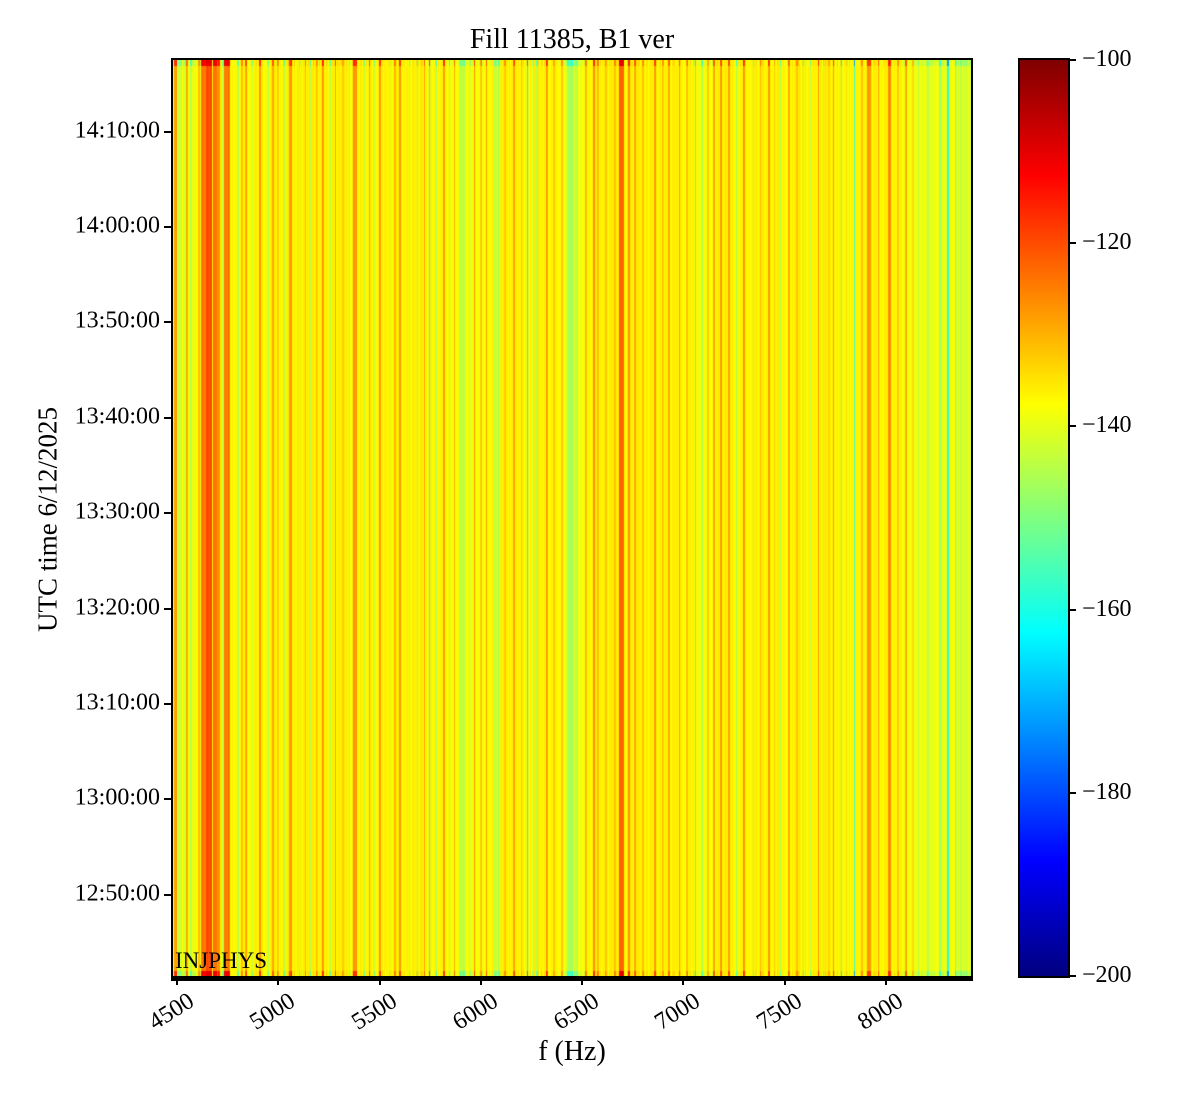 This screenshot has height=1100, width=1200. I want to click on y-tick-label: 12:50:00, so click(117, 893).